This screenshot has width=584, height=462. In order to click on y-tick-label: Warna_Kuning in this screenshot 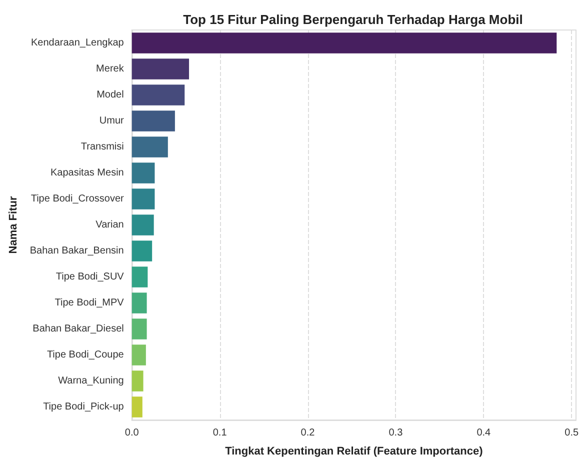, I will do `click(91, 381)`.